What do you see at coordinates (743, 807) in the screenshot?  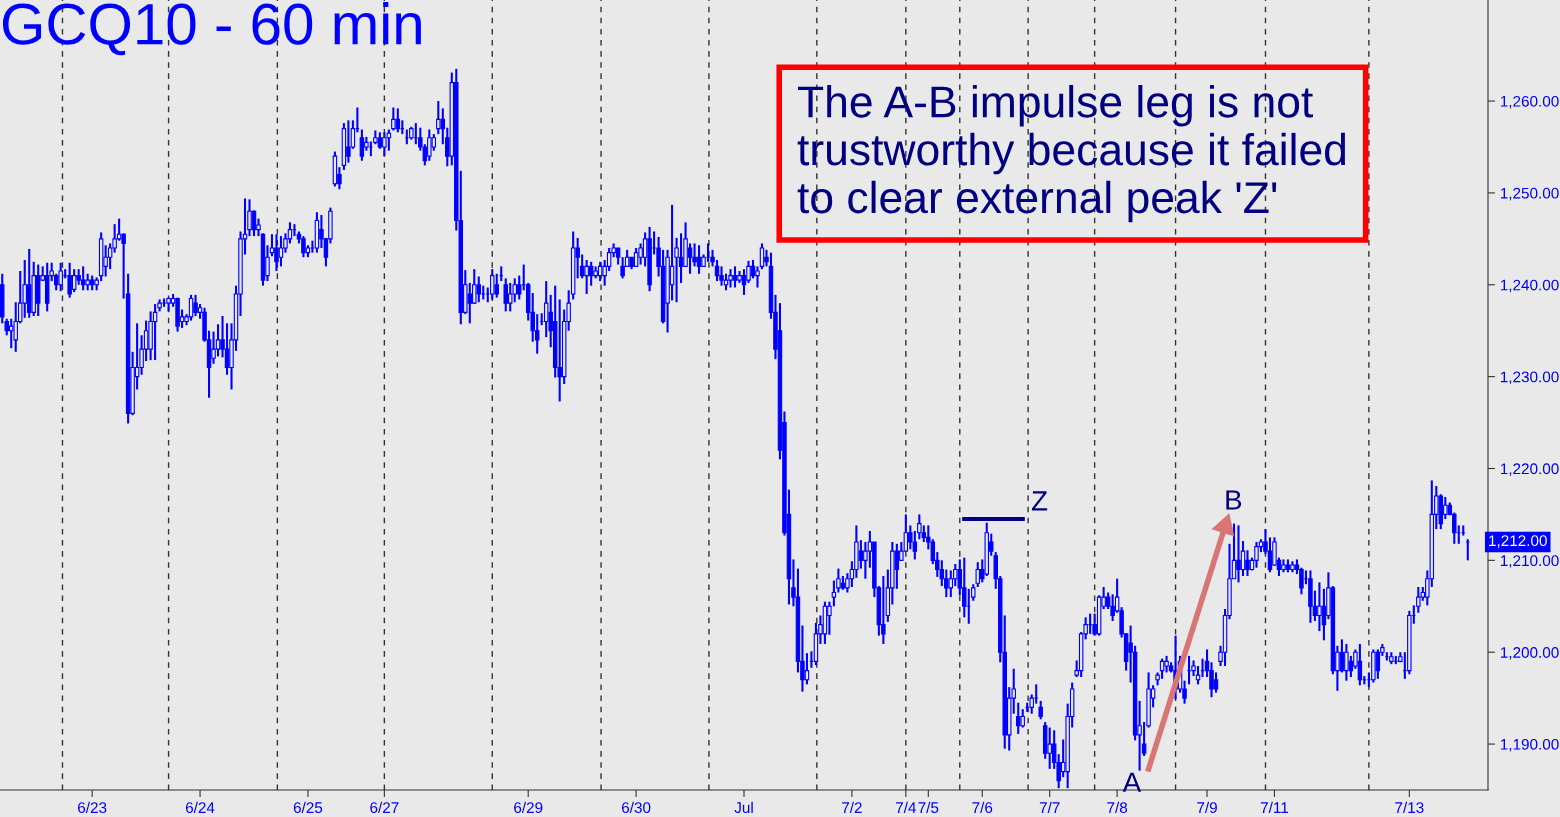 I see `x-tick-label: Jul` at bounding box center [743, 807].